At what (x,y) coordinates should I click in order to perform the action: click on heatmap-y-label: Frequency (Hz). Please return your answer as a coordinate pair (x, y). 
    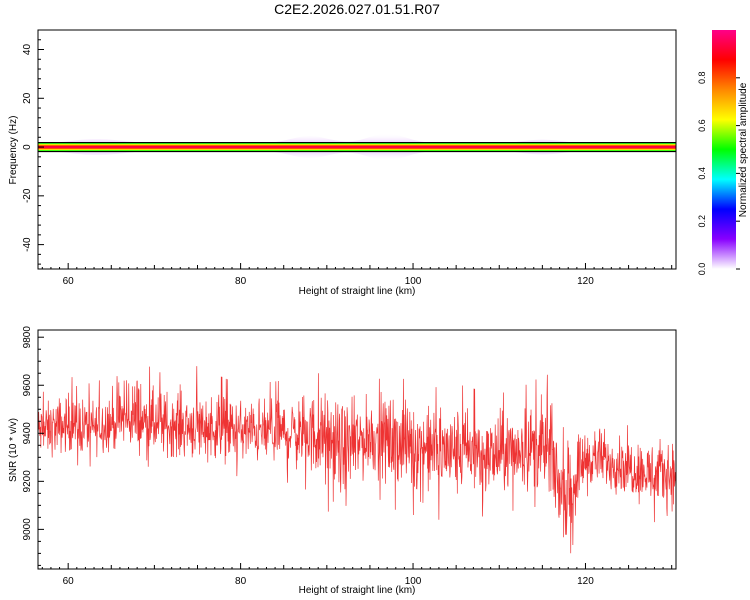
    Looking at the image, I should click on (13, 150).